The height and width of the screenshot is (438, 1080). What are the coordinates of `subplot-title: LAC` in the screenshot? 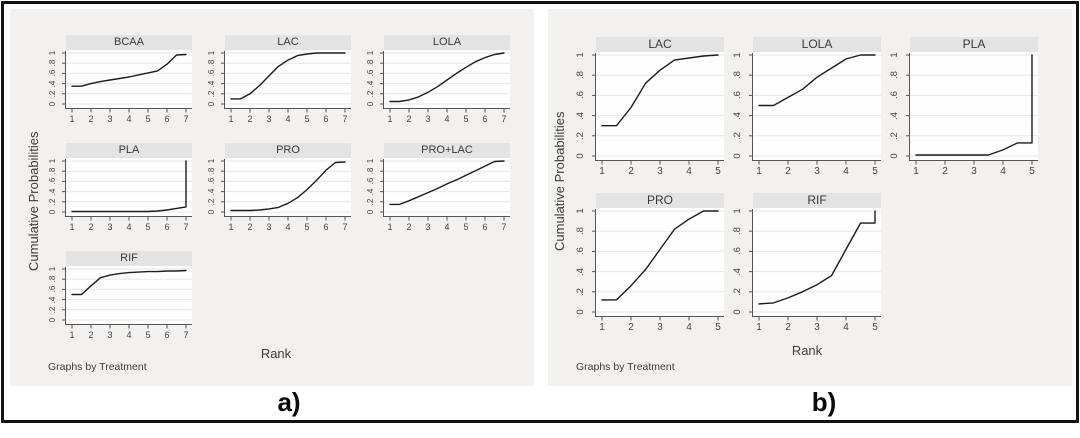 It's located at (660, 44).